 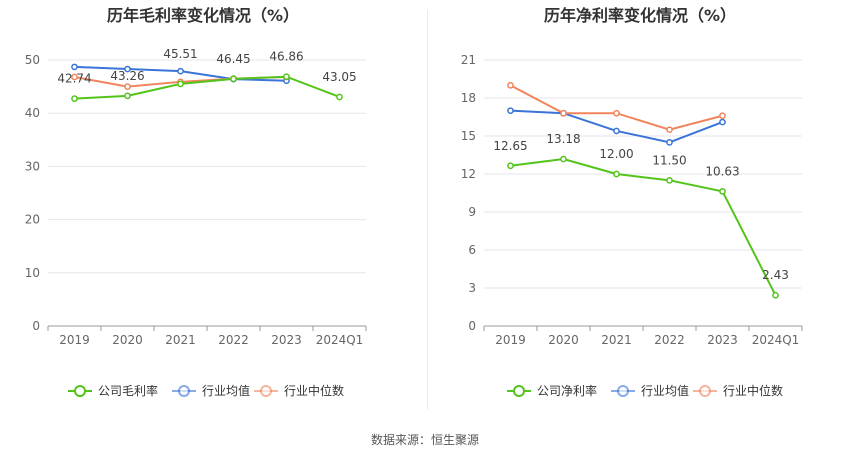 What do you see at coordinates (180, 54) in the screenshot?
I see `data-label: 45.51` at bounding box center [180, 54].